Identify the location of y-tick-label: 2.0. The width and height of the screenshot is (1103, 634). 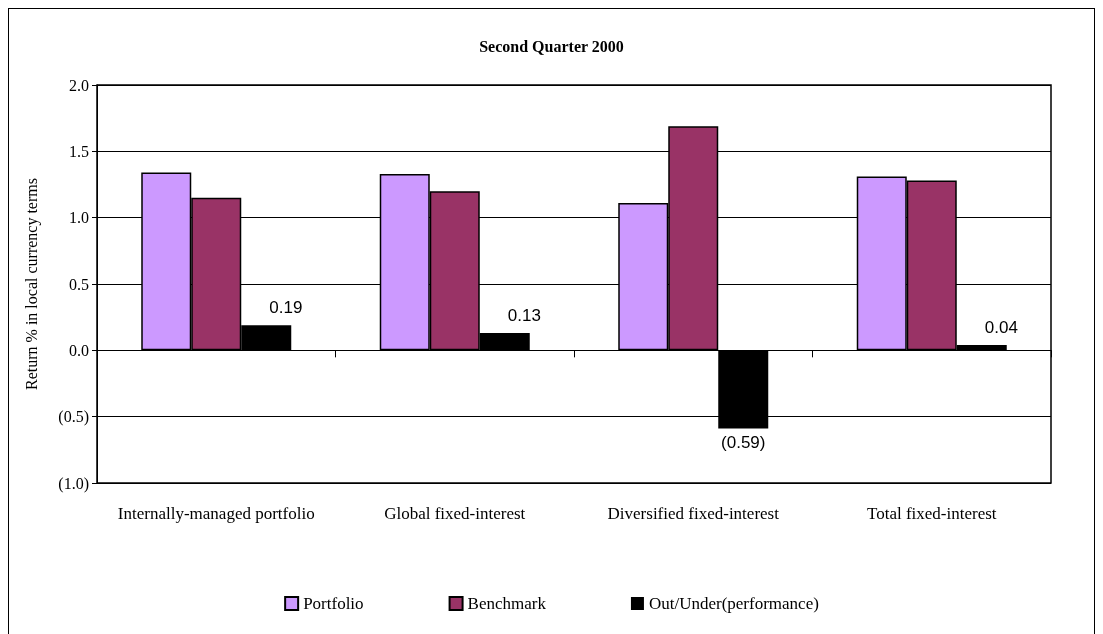
(79, 85).